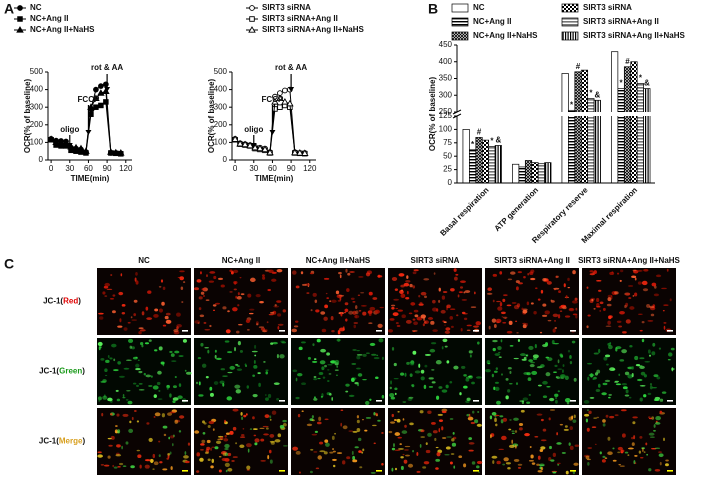 The height and width of the screenshot is (487, 709). Describe the element at coordinates (37, 71) in the screenshot. I see `y-tick-label: 500` at that location.